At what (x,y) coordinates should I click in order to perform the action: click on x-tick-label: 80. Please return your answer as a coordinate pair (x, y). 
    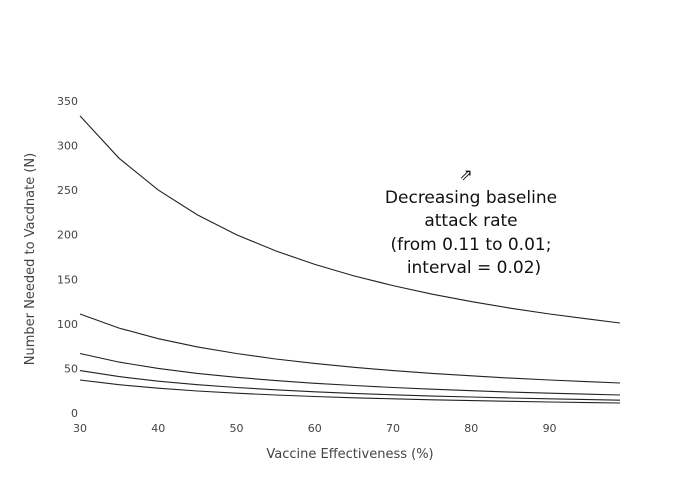
    Looking at the image, I should click on (471, 428).